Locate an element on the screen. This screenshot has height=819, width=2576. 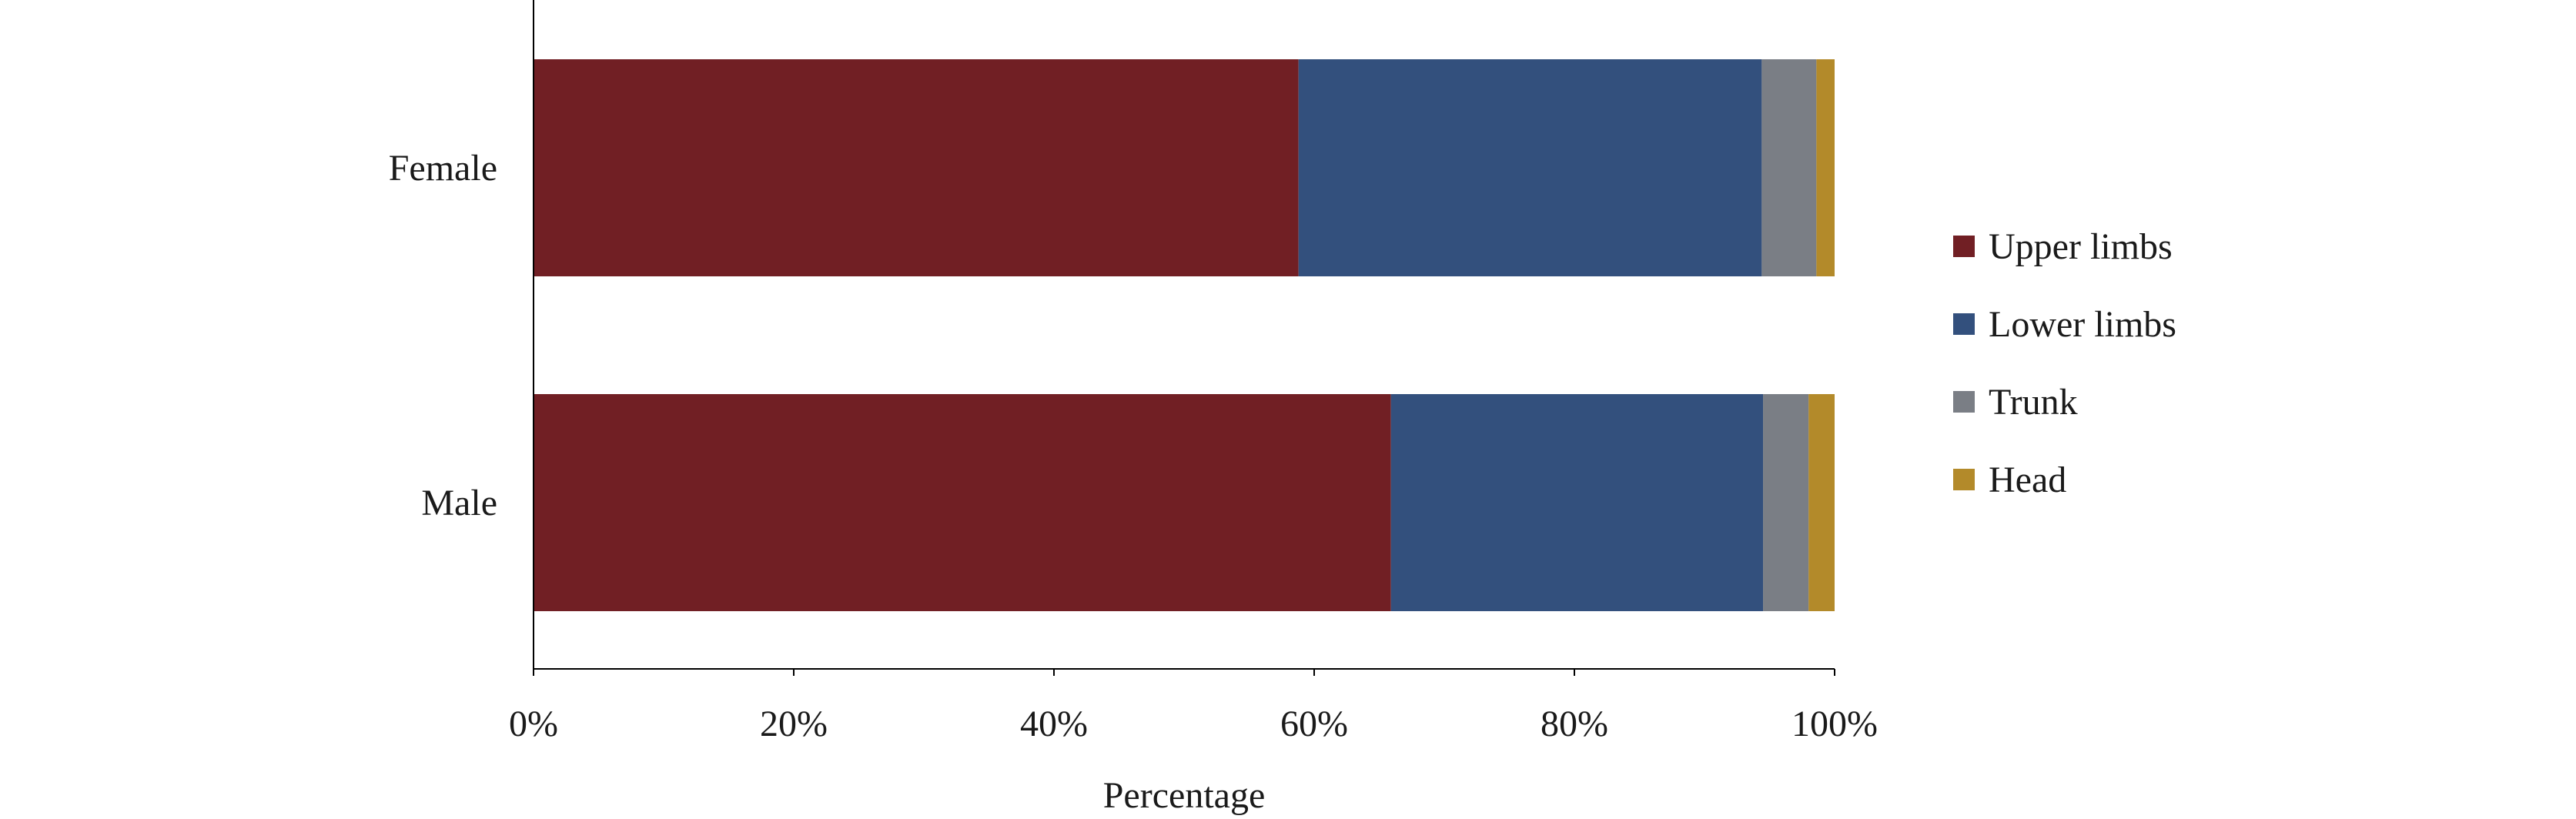
bar-male-head is located at coordinates (1822, 502).